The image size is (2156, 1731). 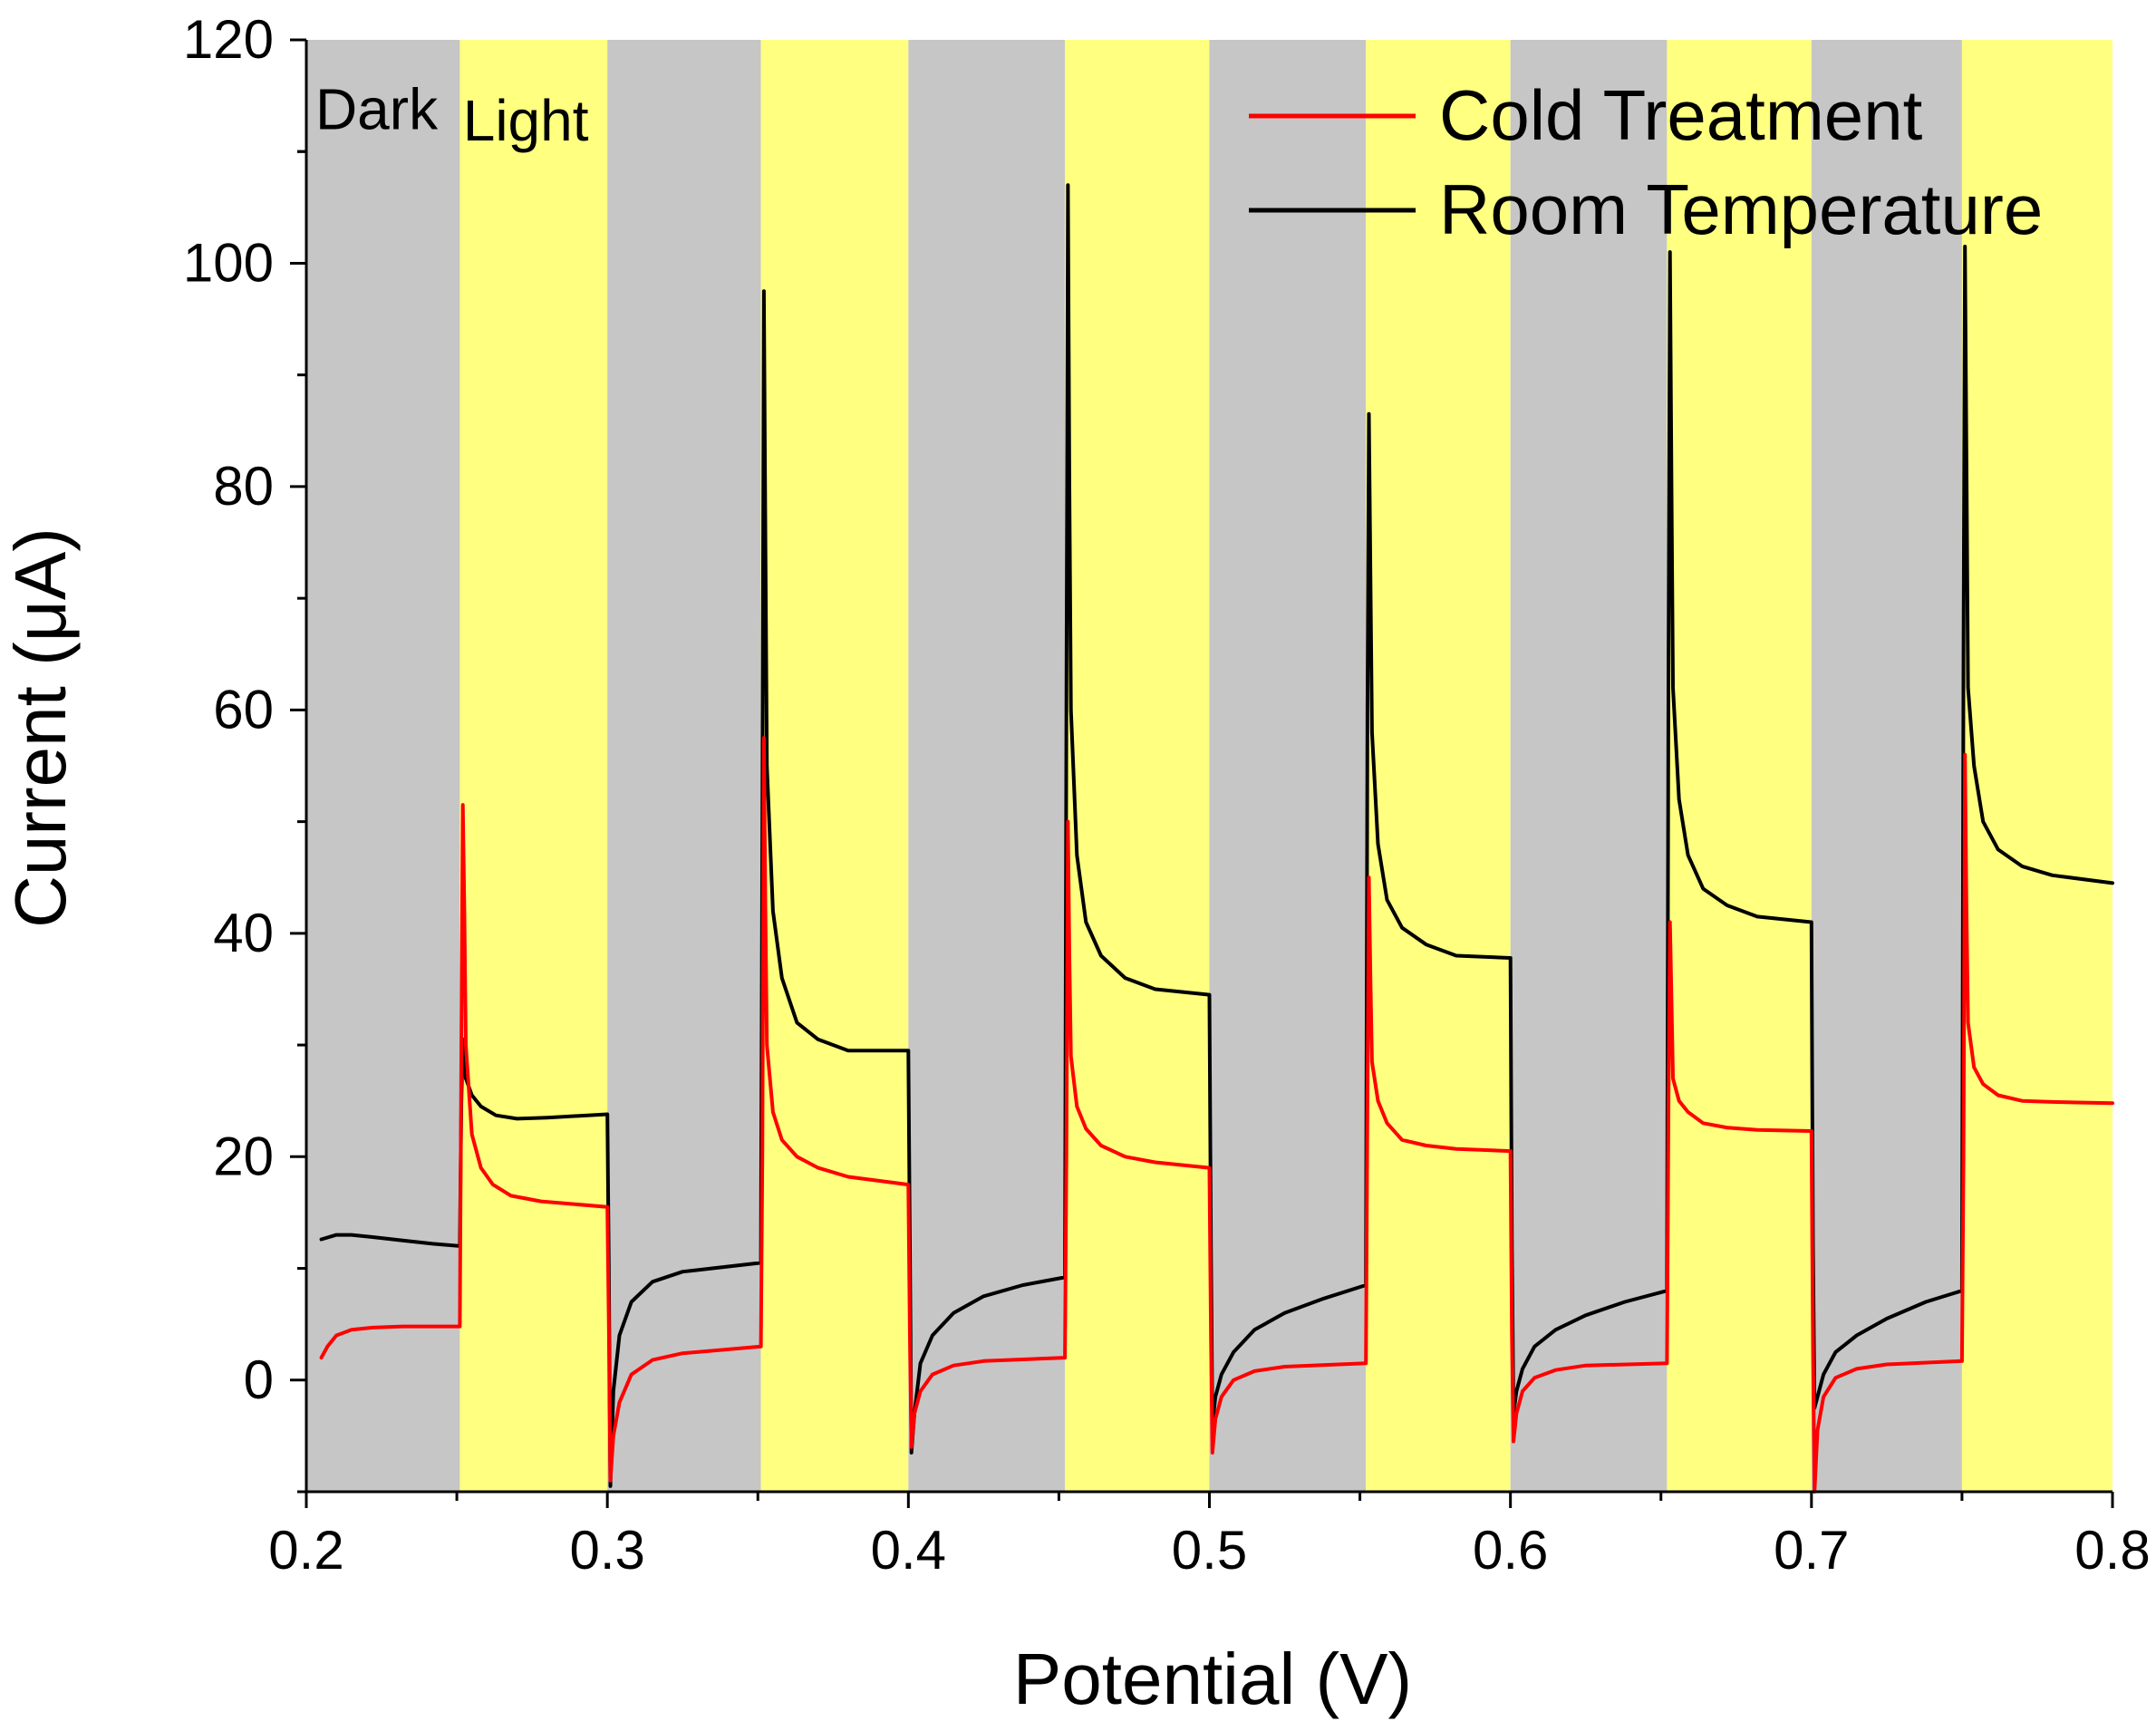 What do you see at coordinates (2112, 1550) in the screenshot?
I see `x-tick-label: 0.8` at bounding box center [2112, 1550].